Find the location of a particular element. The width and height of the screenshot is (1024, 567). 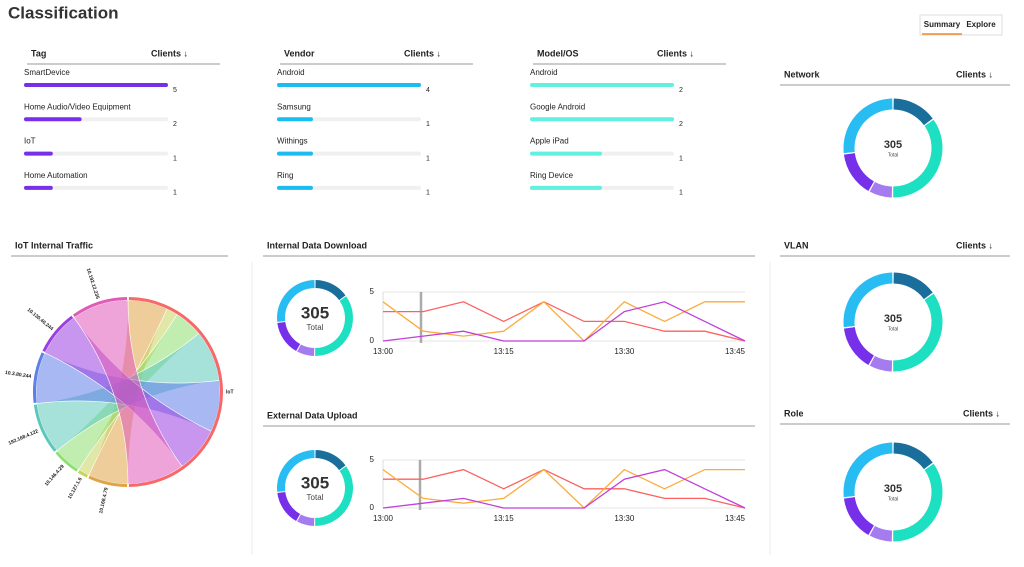

panel-title: Tag is located at coordinates (38, 53).